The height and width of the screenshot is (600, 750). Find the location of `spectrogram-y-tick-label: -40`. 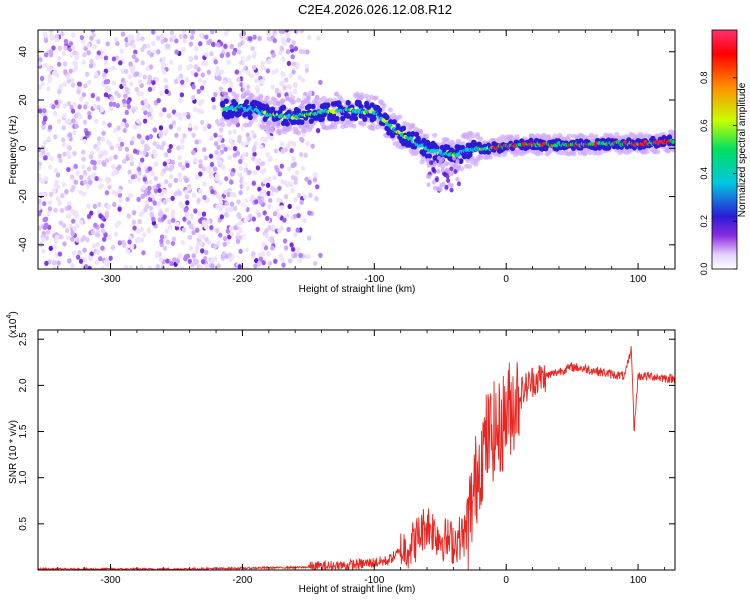

spectrogram-y-tick-label: -40 is located at coordinates (23, 244).